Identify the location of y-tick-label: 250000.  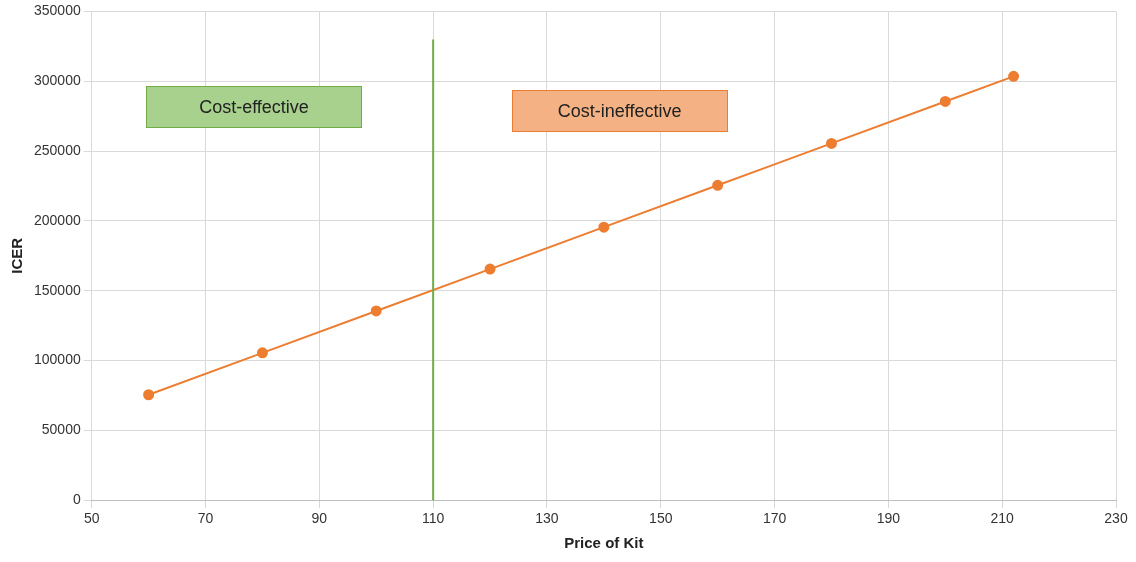
(57, 149).